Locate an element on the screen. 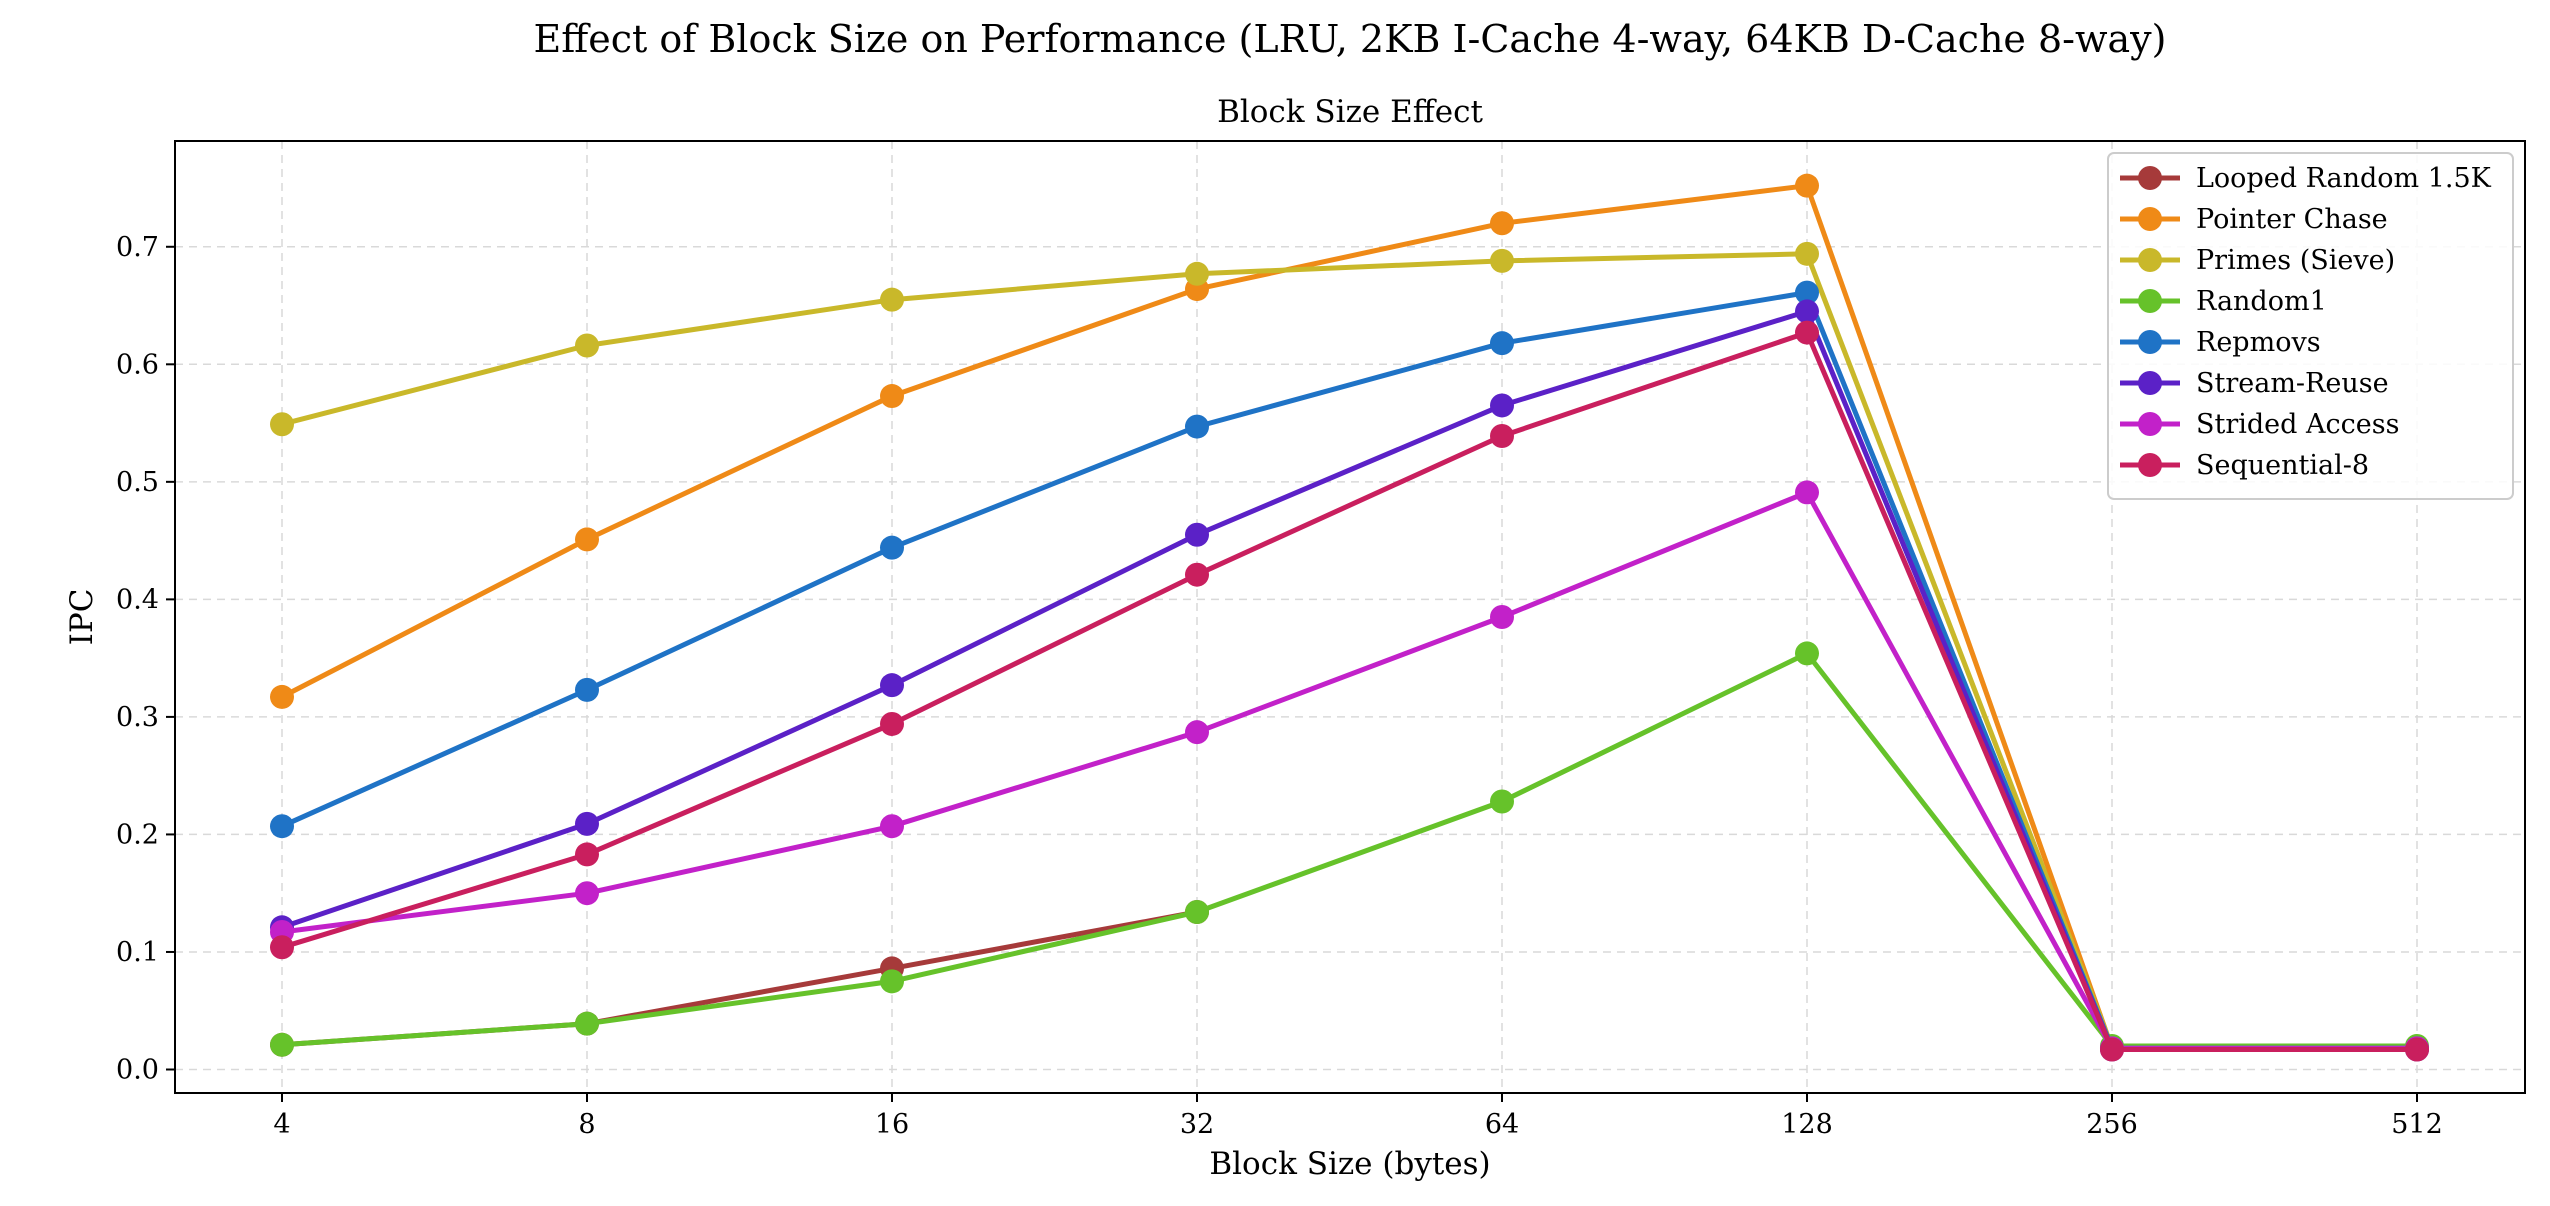 Image resolution: width=2550 pixels, height=1206 pixels. x-tick-label: 512 is located at coordinates (2417, 1124).